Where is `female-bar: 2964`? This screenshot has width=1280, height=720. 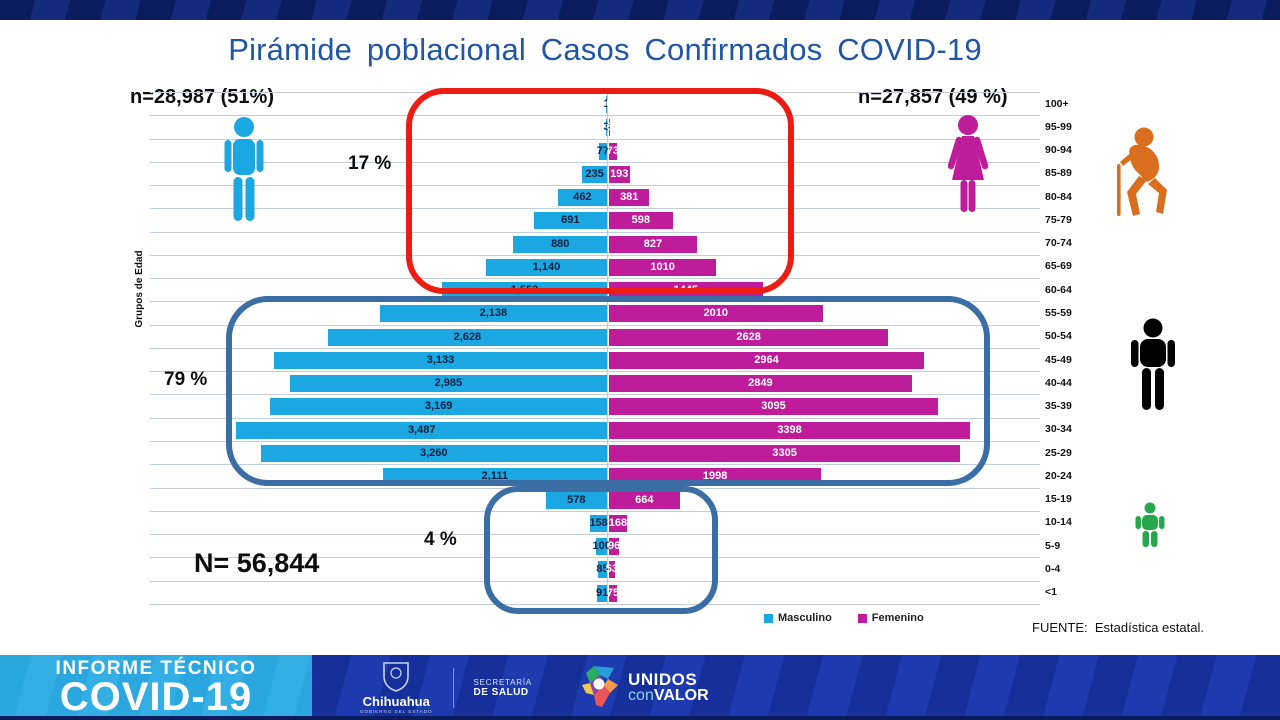 female-bar: 2964 is located at coordinates (766, 360).